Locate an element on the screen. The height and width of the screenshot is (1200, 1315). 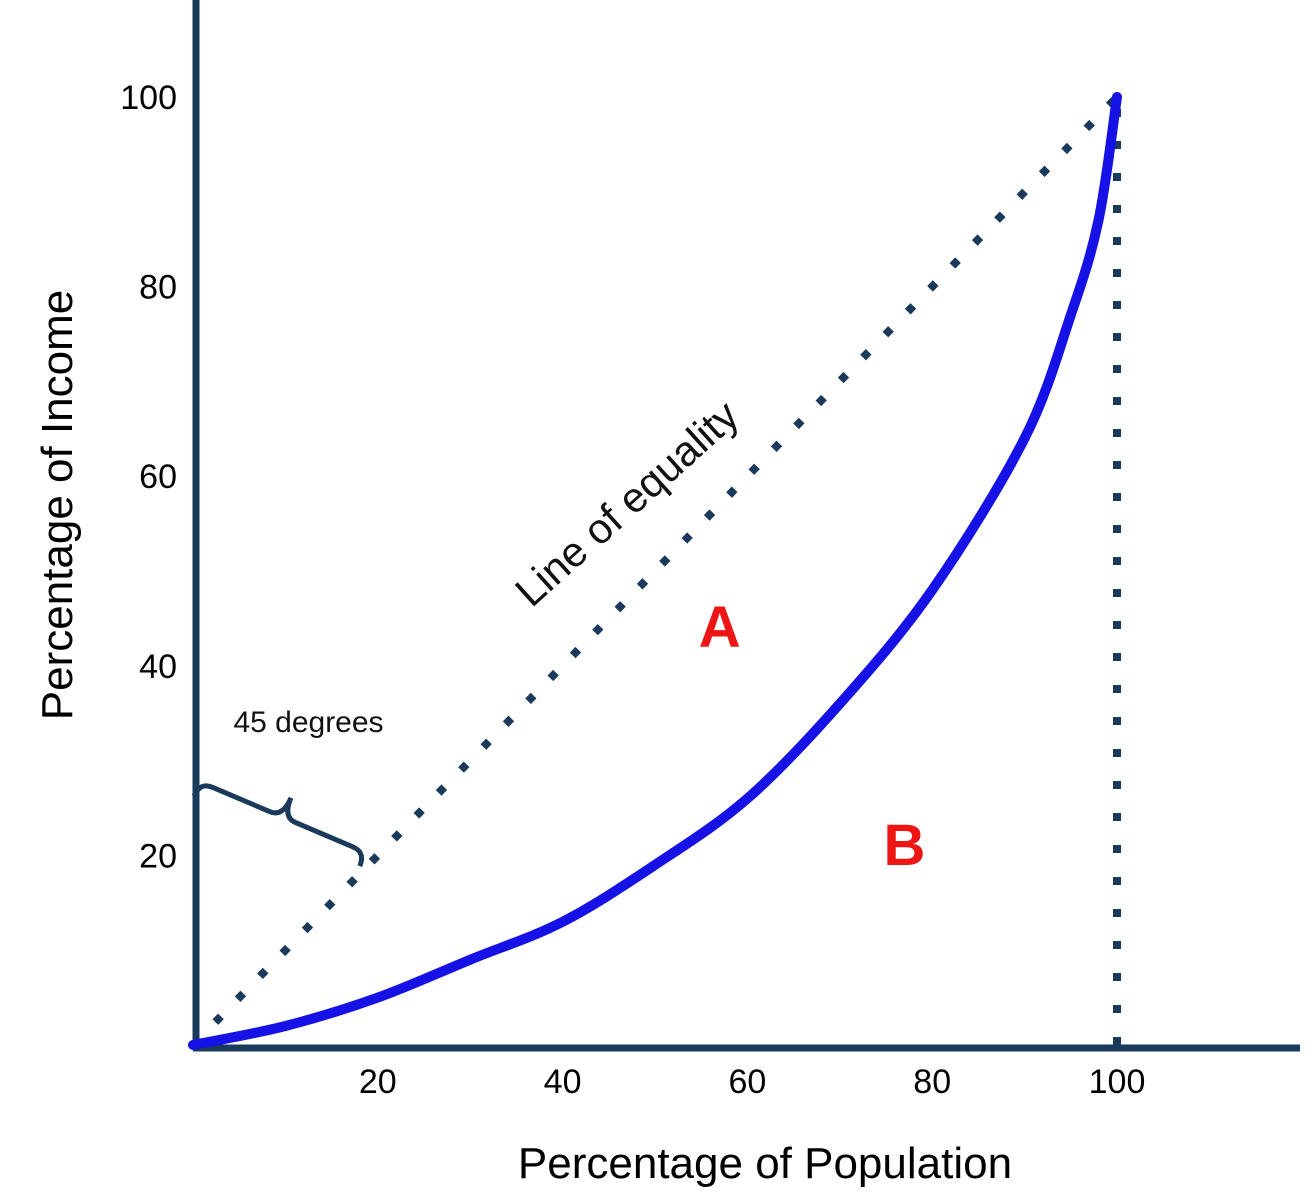
y-tick-label: 60 is located at coordinates (158, 477).